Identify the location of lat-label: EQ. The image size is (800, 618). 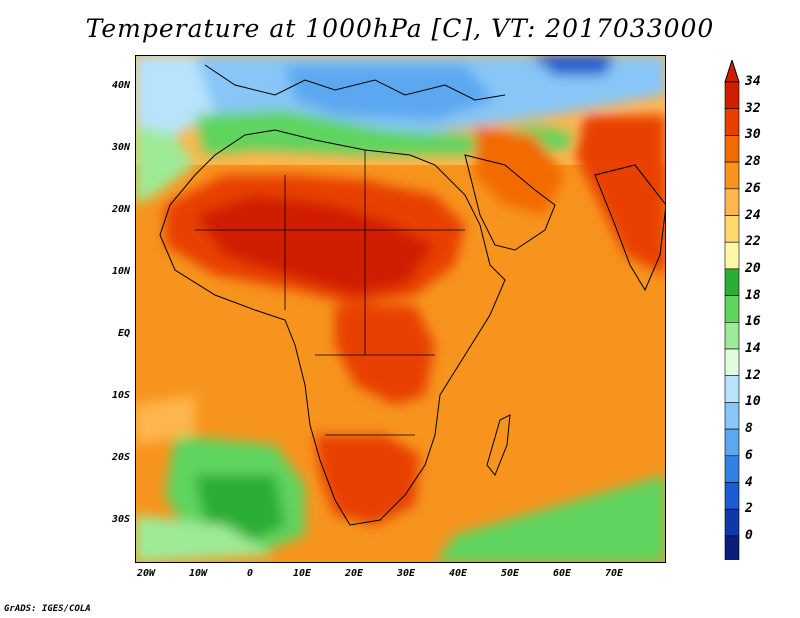
(123, 333).